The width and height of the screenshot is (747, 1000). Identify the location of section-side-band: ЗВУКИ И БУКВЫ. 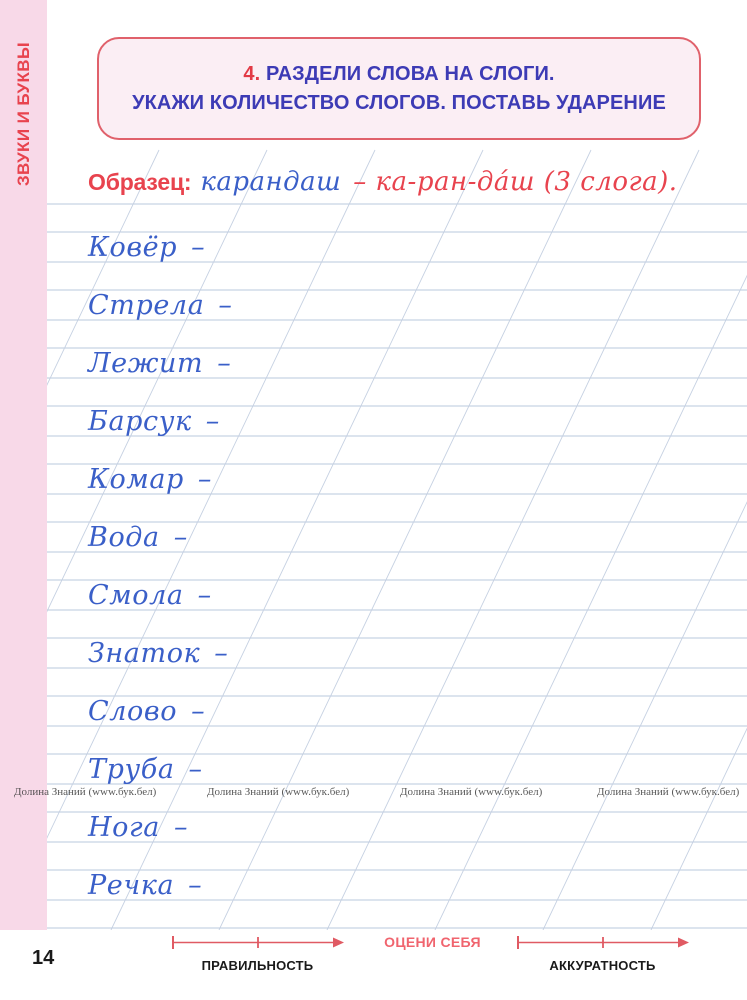
(23, 465).